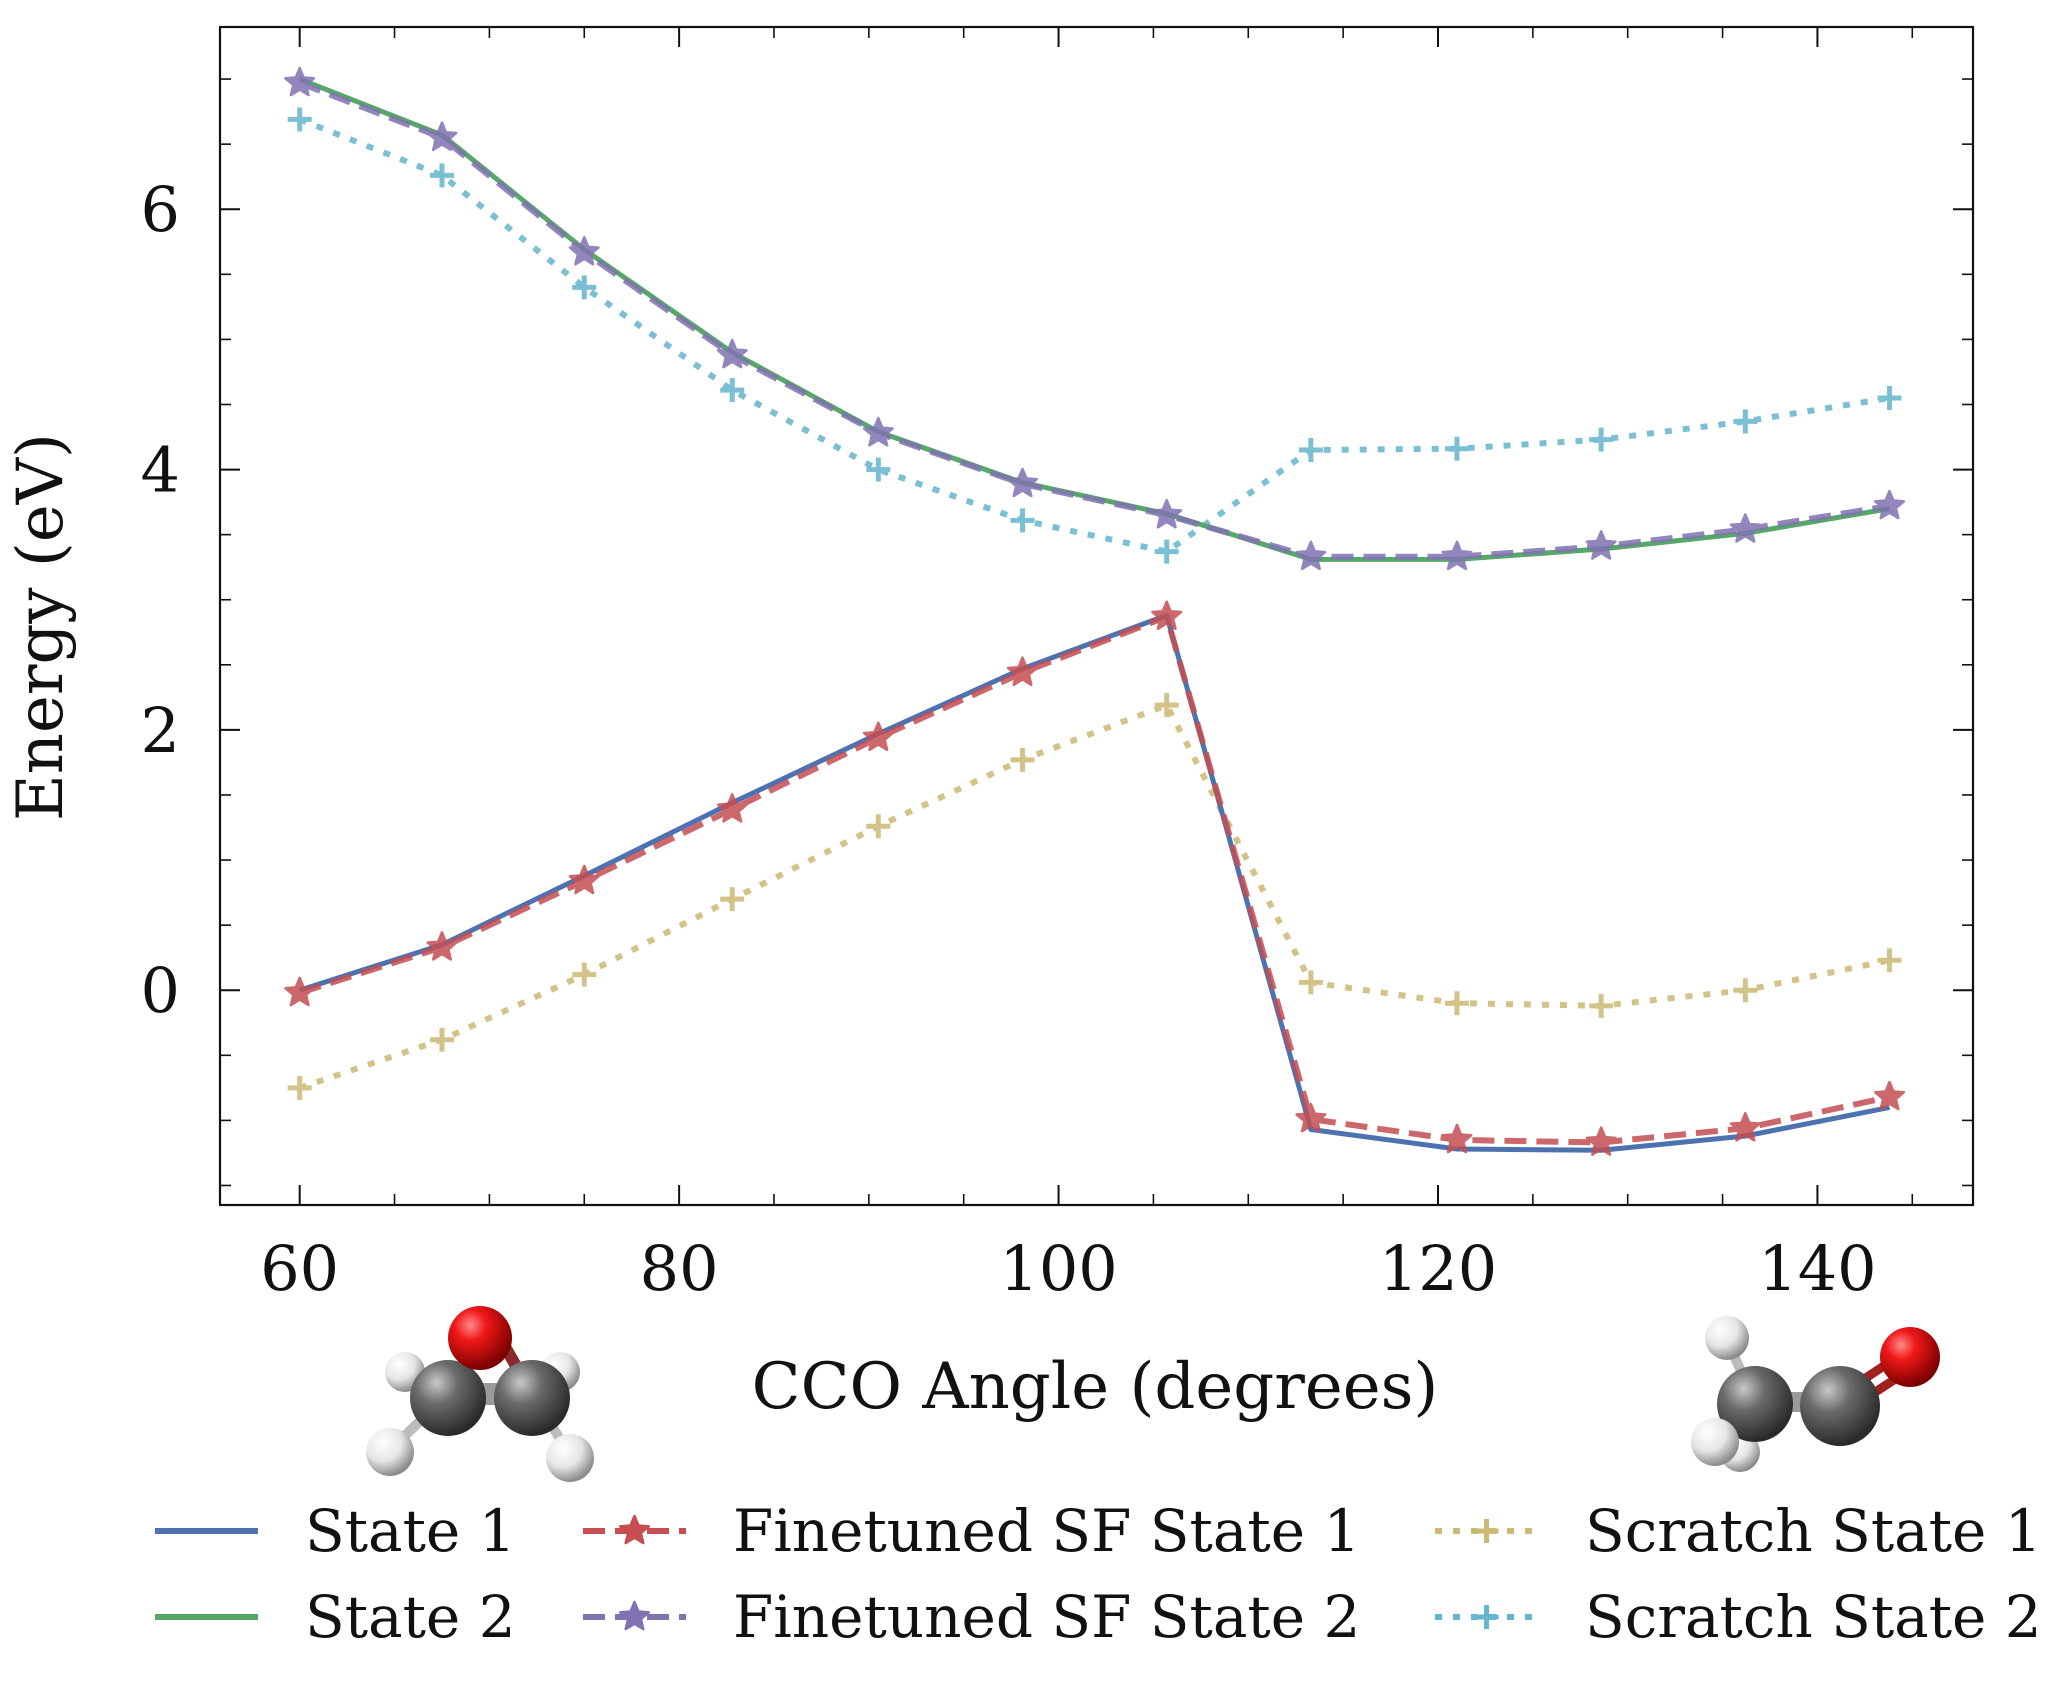  I want to click on y-axis-label: Energy (eV), so click(41, 627).